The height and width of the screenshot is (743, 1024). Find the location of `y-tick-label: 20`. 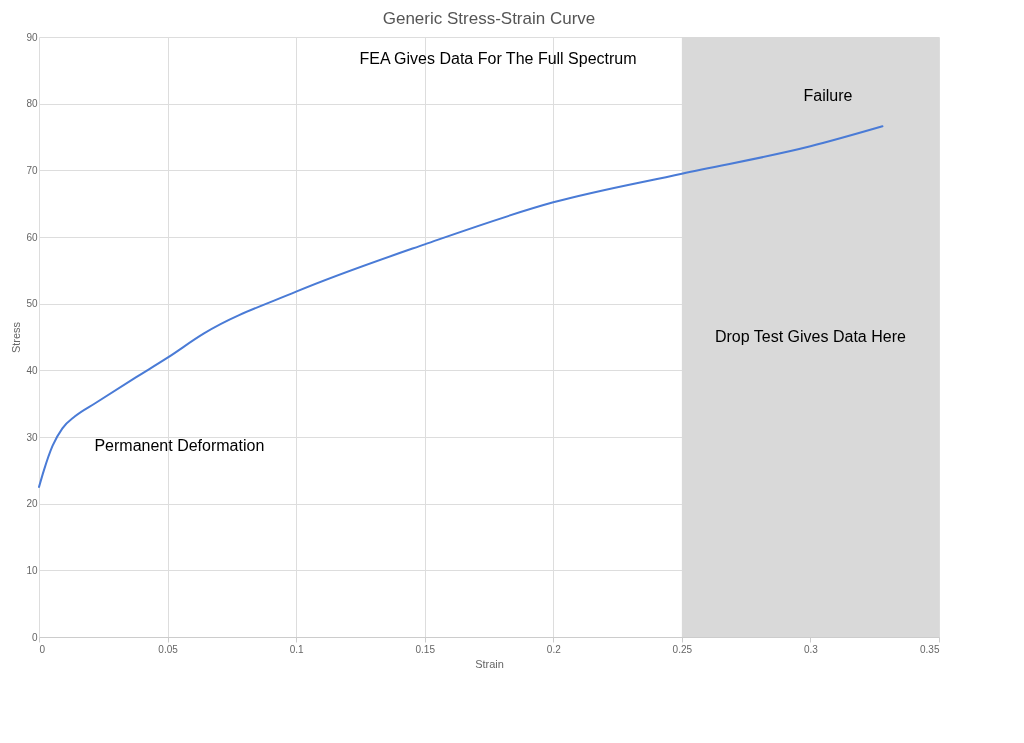

y-tick-label: 20 is located at coordinates (32, 504).